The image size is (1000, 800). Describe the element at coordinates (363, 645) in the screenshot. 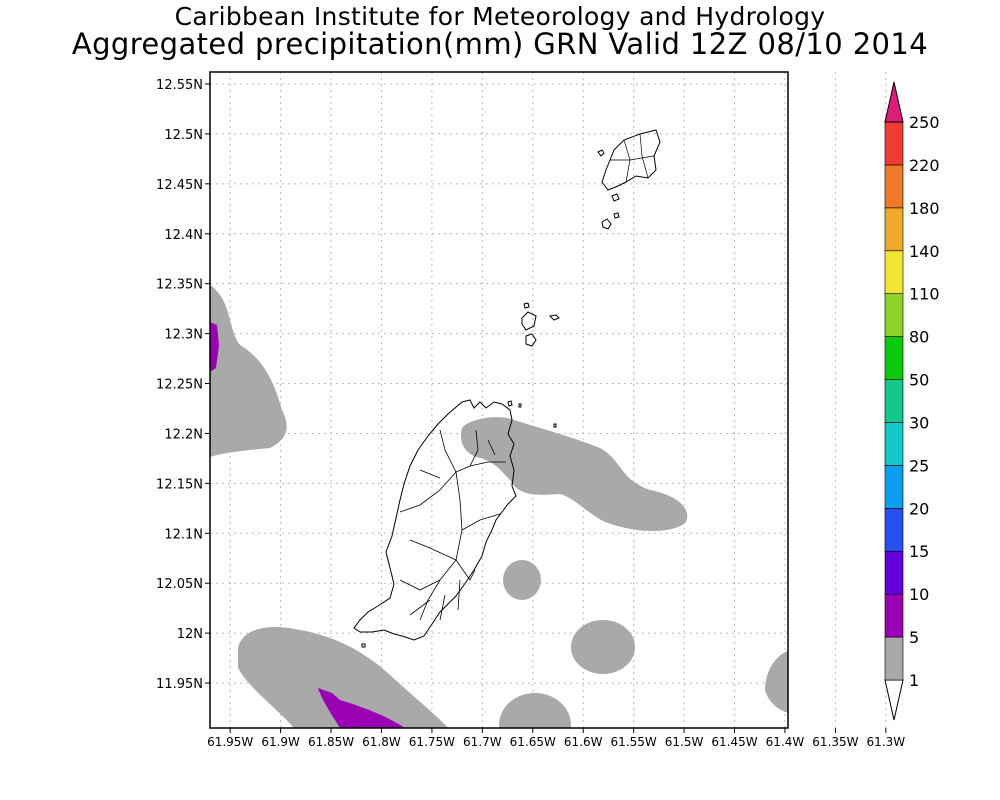

I see `islet-southwest` at that location.